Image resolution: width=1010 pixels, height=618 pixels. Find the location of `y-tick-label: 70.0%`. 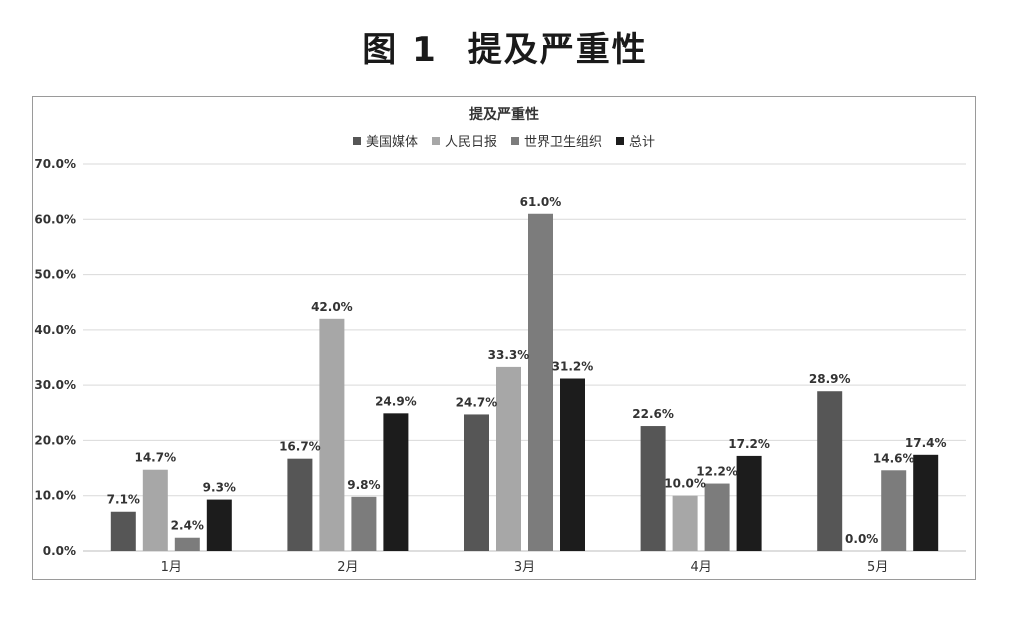

y-tick-label: 70.0% is located at coordinates (55, 164).